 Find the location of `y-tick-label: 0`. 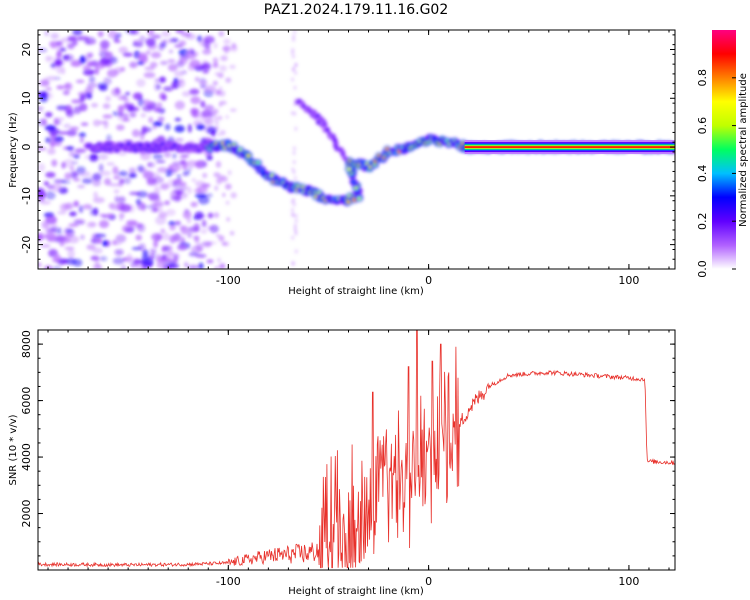

y-tick-label: 0 is located at coordinates (26, 147).